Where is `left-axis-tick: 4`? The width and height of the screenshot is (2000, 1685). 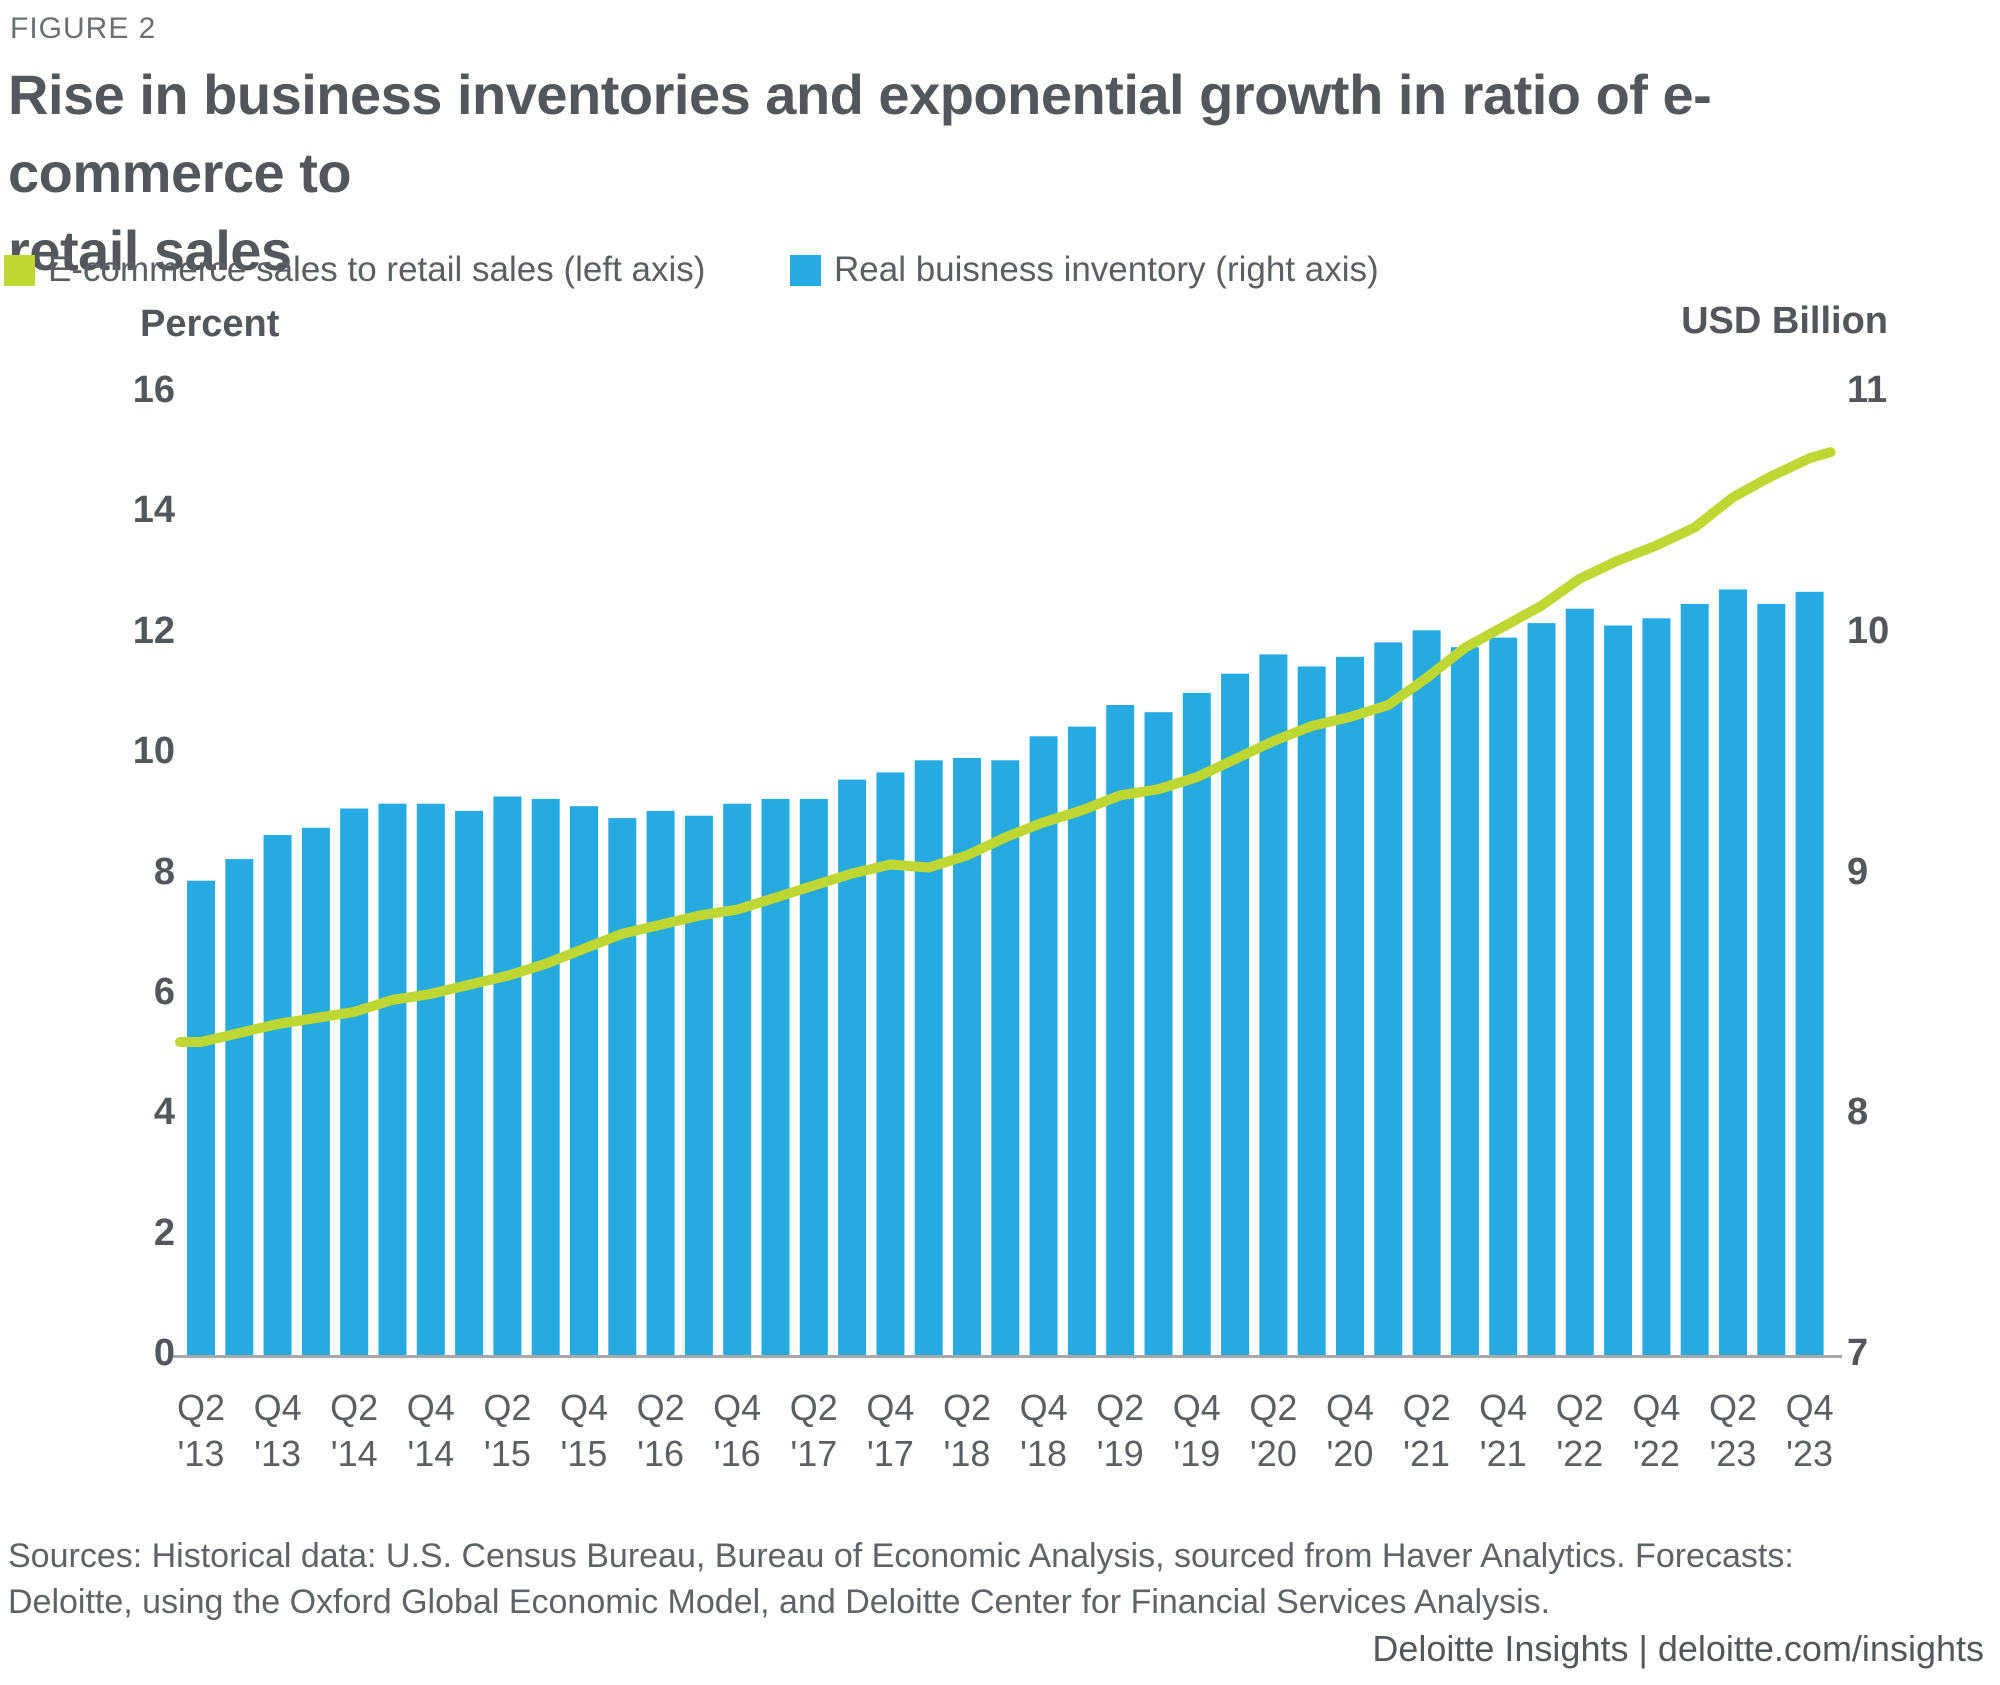 left-axis-tick: 4 is located at coordinates (164, 1112).